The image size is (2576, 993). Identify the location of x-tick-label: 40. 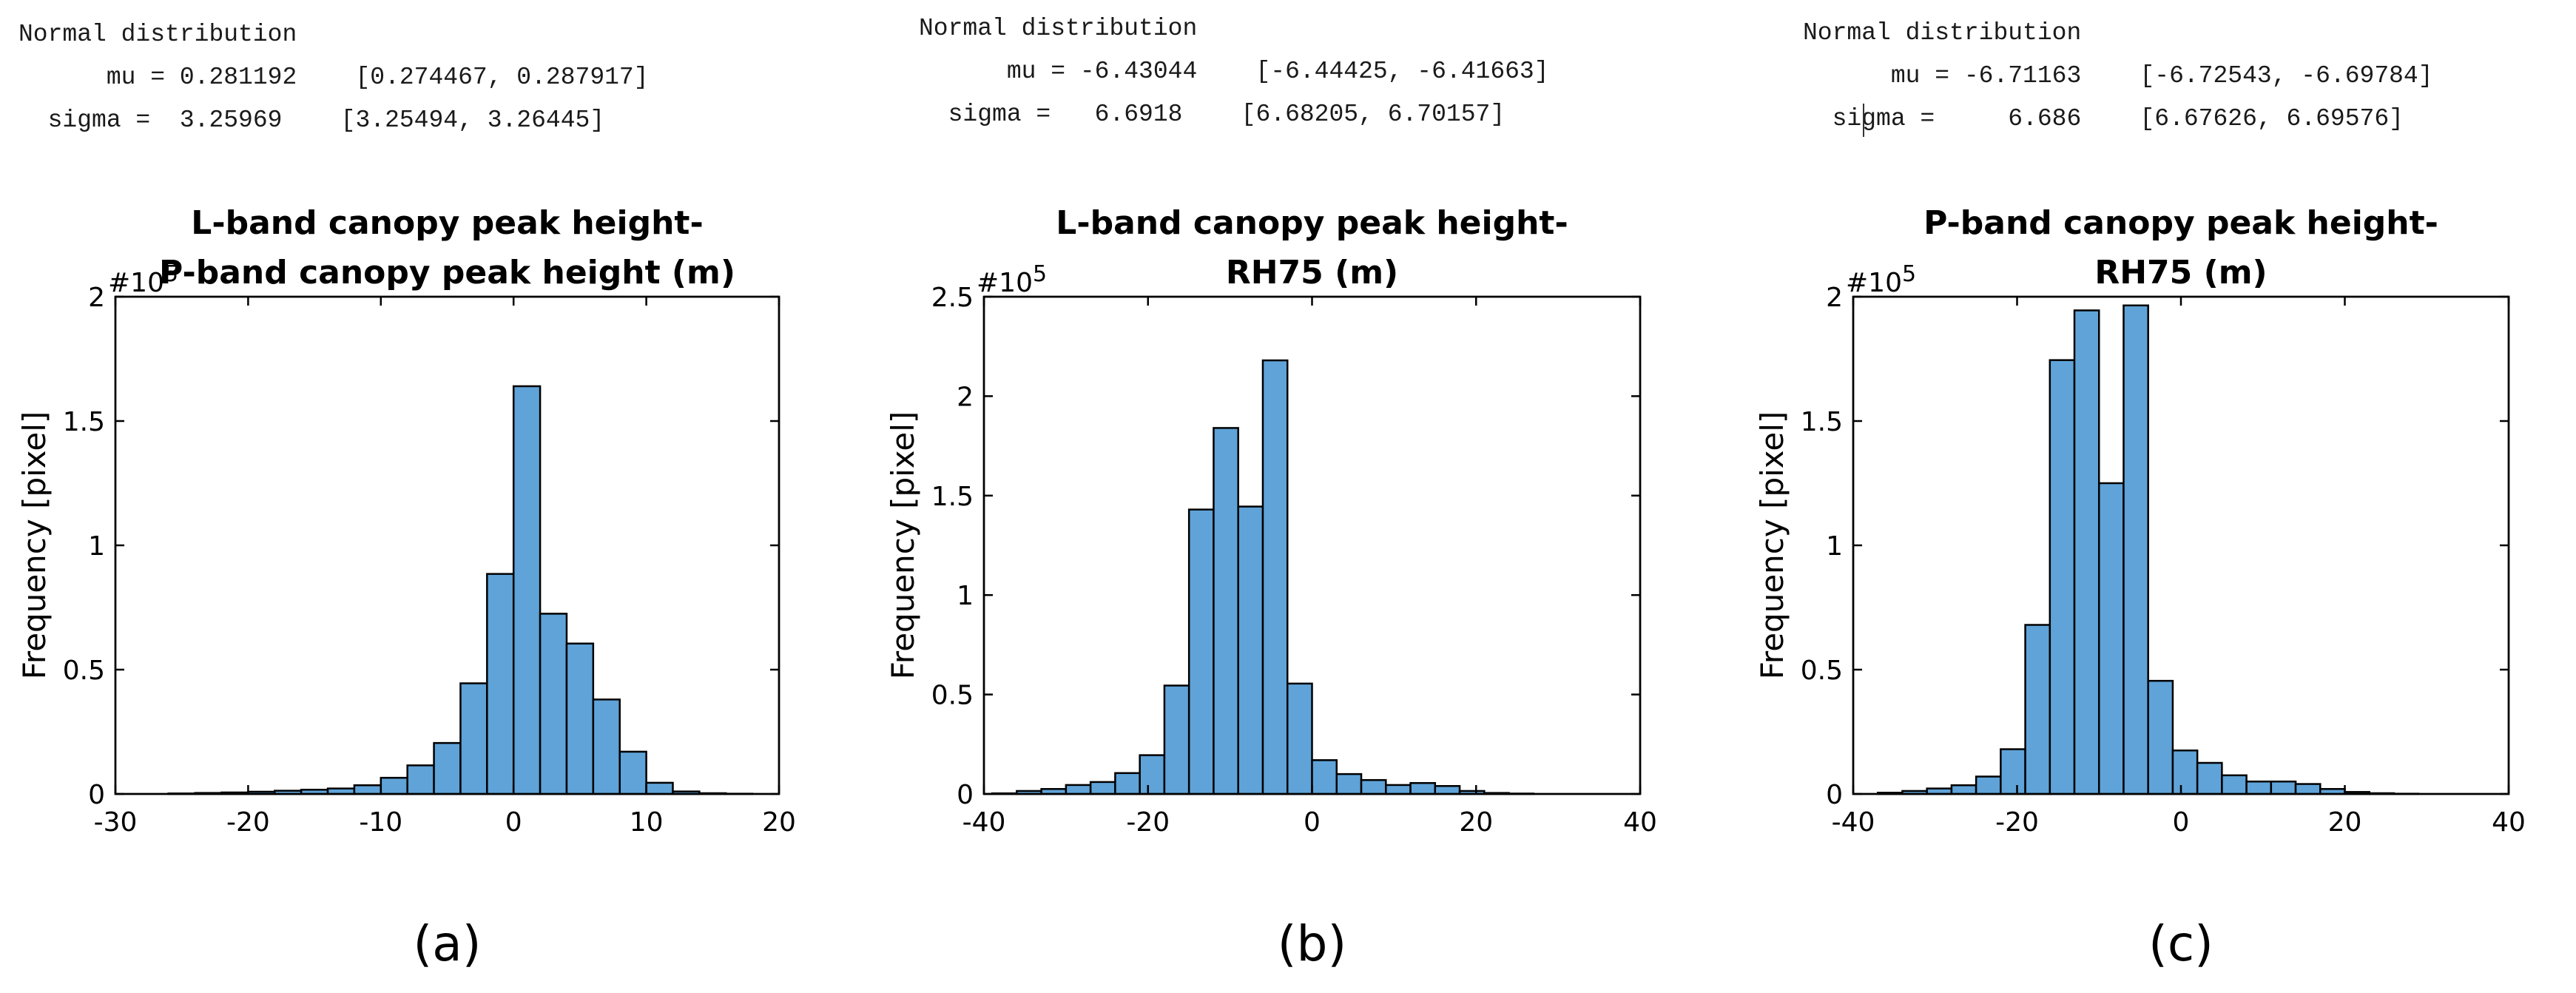
(2509, 822).